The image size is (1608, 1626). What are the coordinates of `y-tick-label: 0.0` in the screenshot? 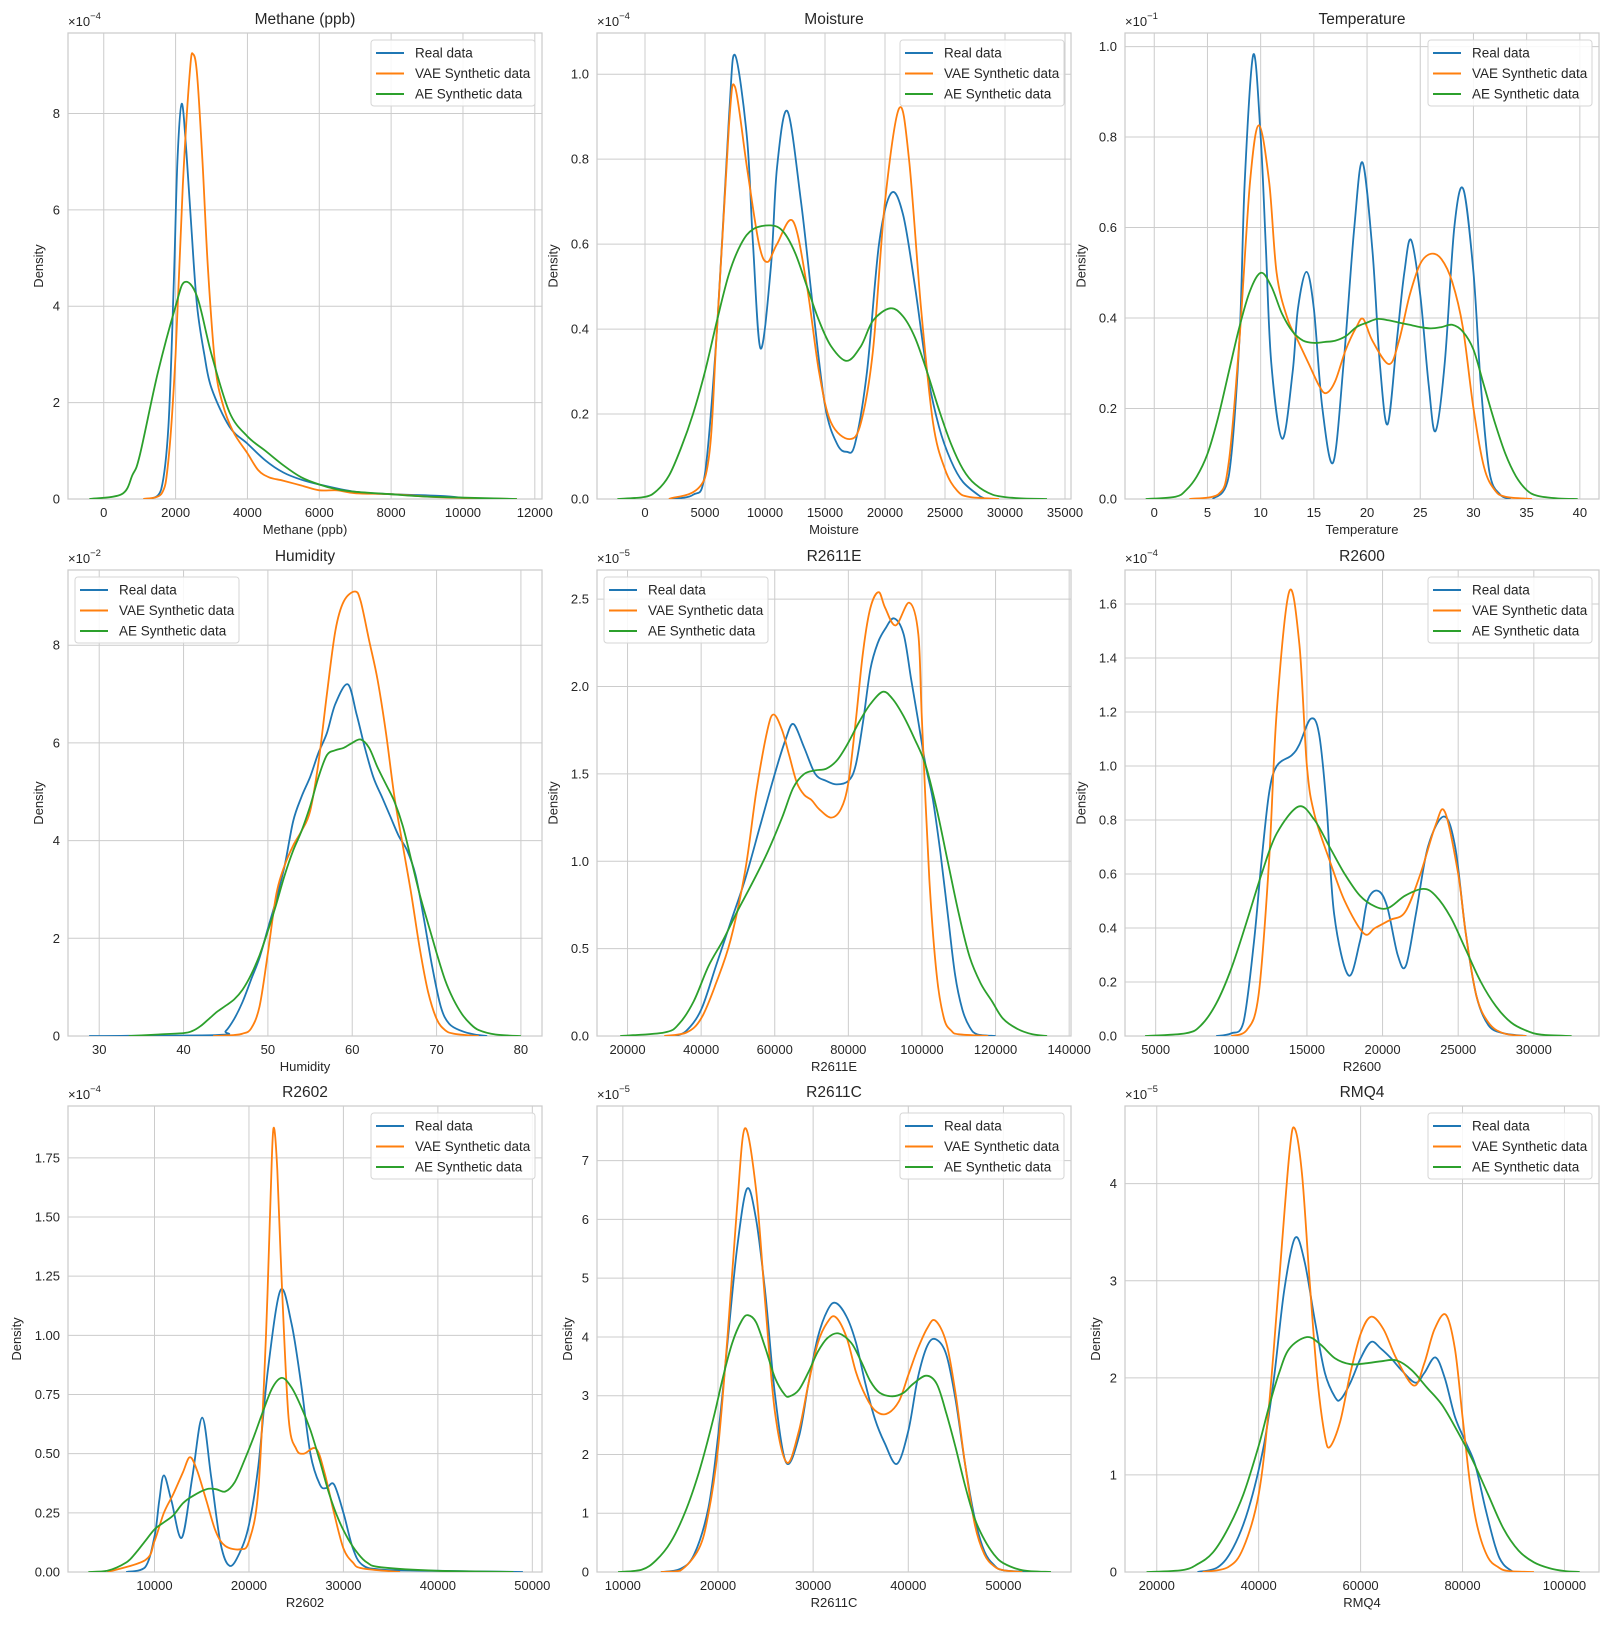 It's located at (580, 499).